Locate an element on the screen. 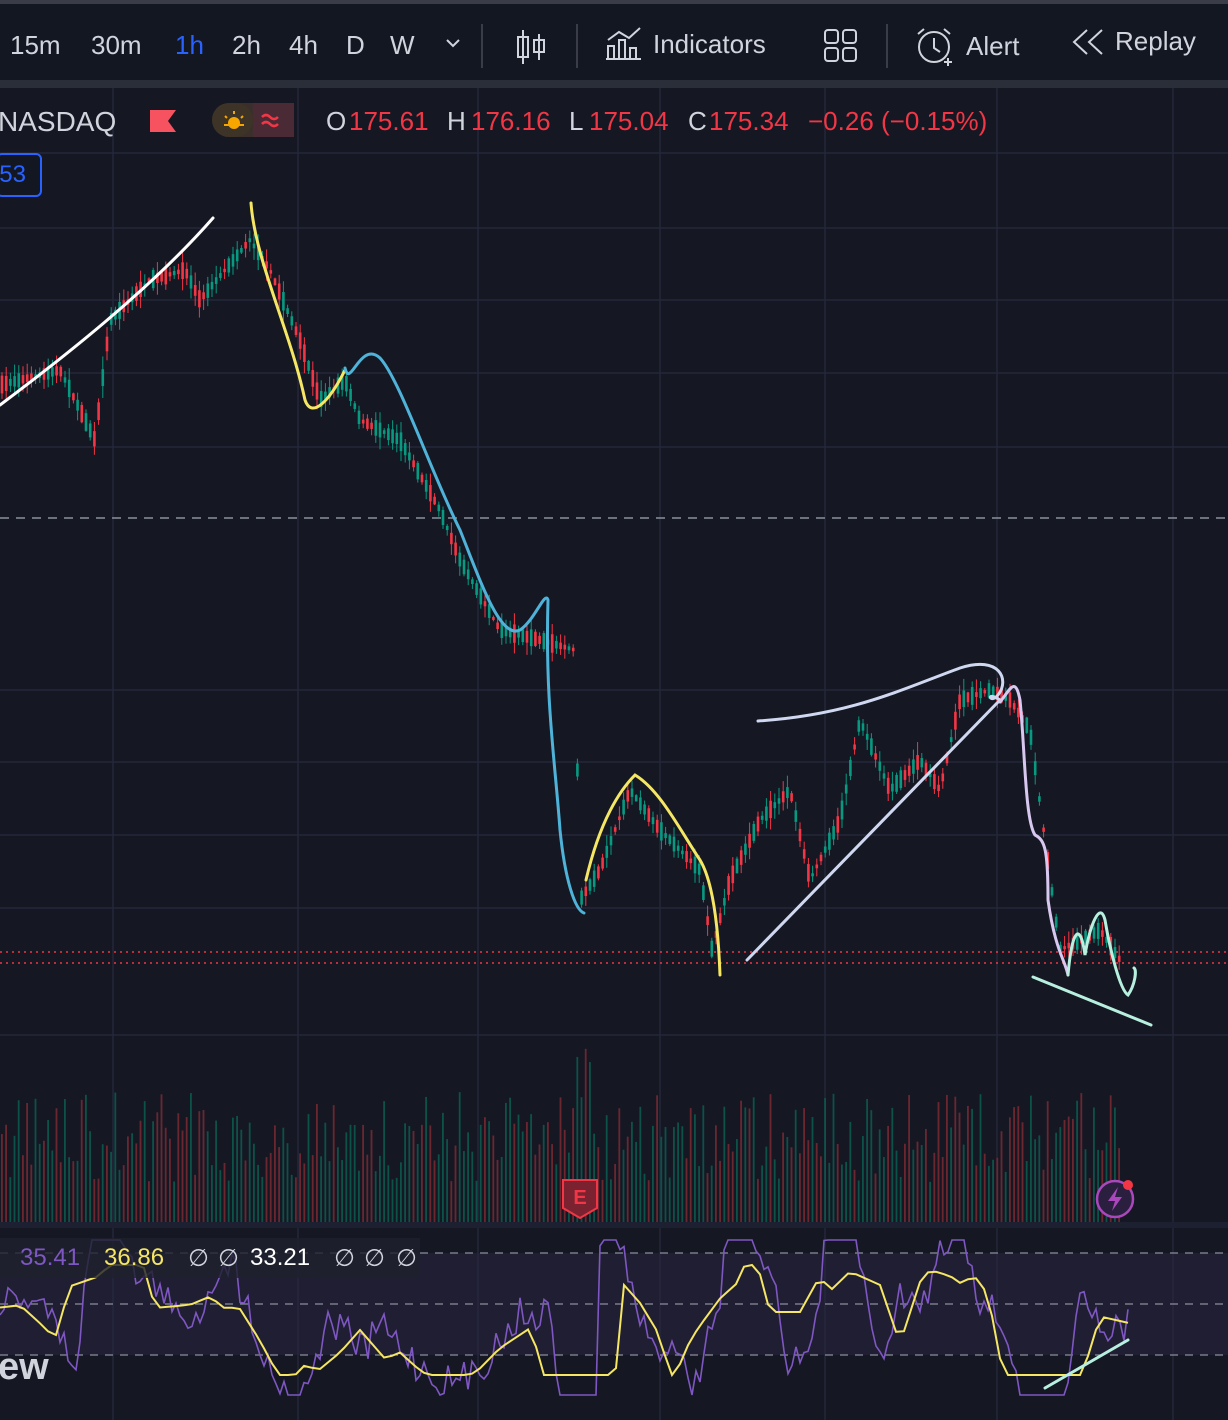 The width and height of the screenshot is (1228, 1420). flag-icon is located at coordinates (163, 121).